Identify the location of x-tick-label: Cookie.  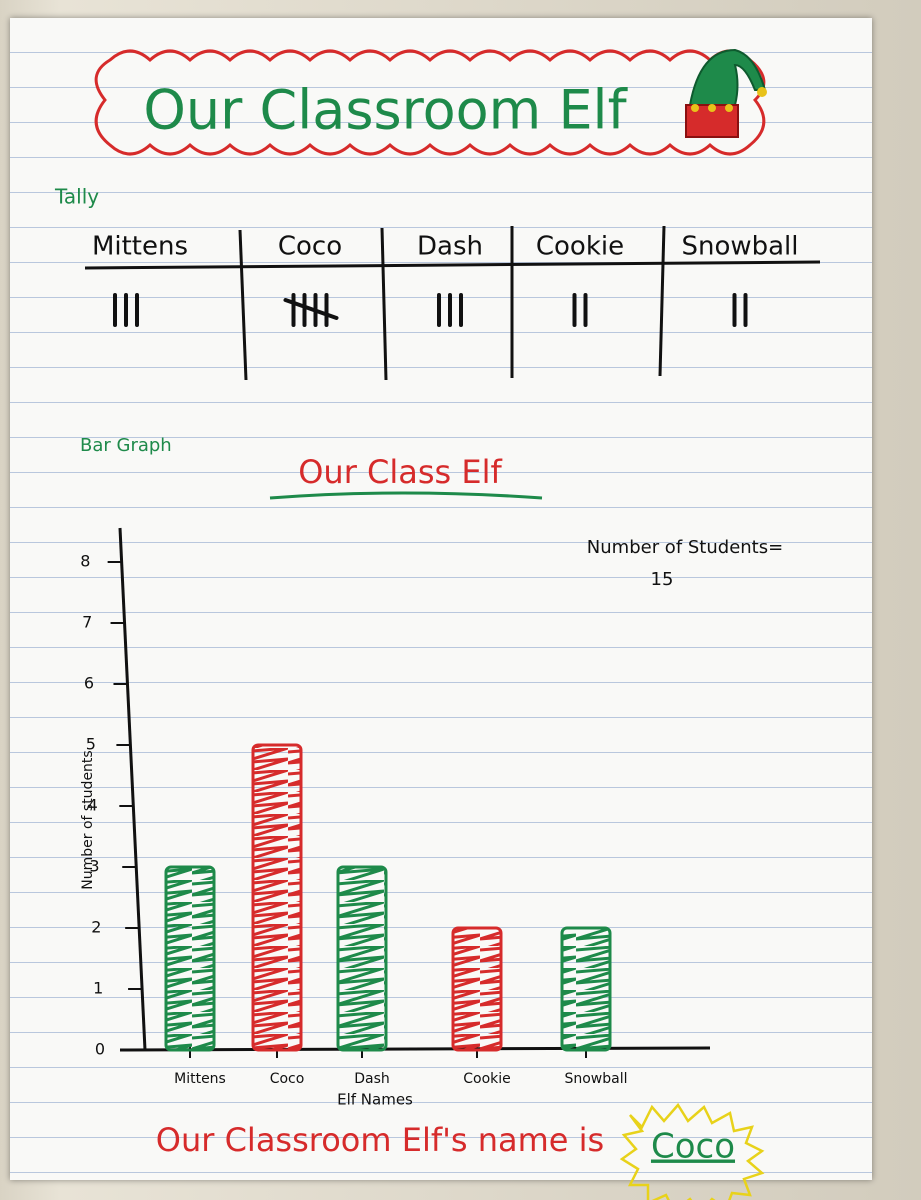
(487, 1079).